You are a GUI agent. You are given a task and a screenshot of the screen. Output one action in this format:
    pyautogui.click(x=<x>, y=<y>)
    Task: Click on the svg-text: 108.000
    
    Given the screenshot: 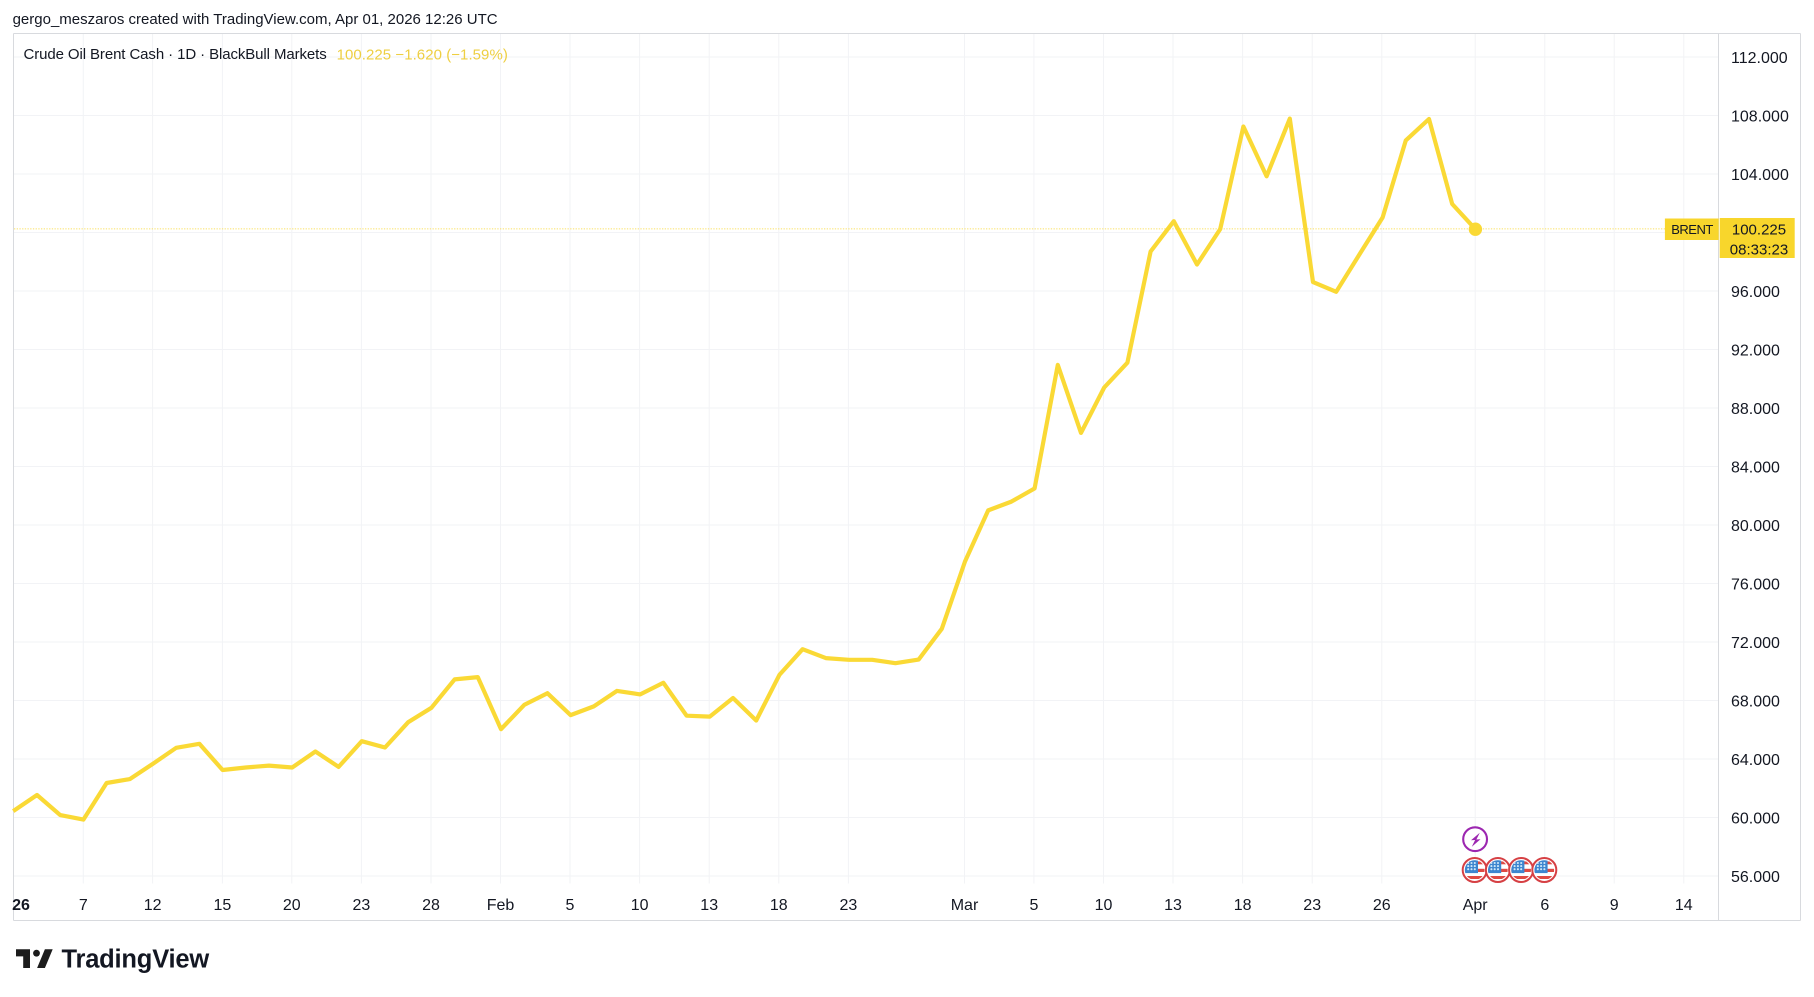 What is the action you would take?
    pyautogui.click(x=1760, y=117)
    